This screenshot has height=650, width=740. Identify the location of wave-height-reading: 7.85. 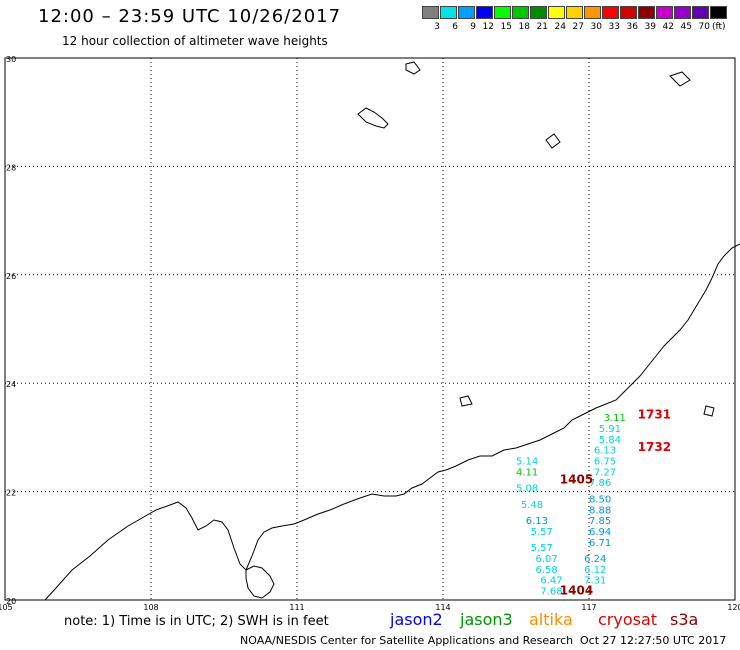
(600, 521).